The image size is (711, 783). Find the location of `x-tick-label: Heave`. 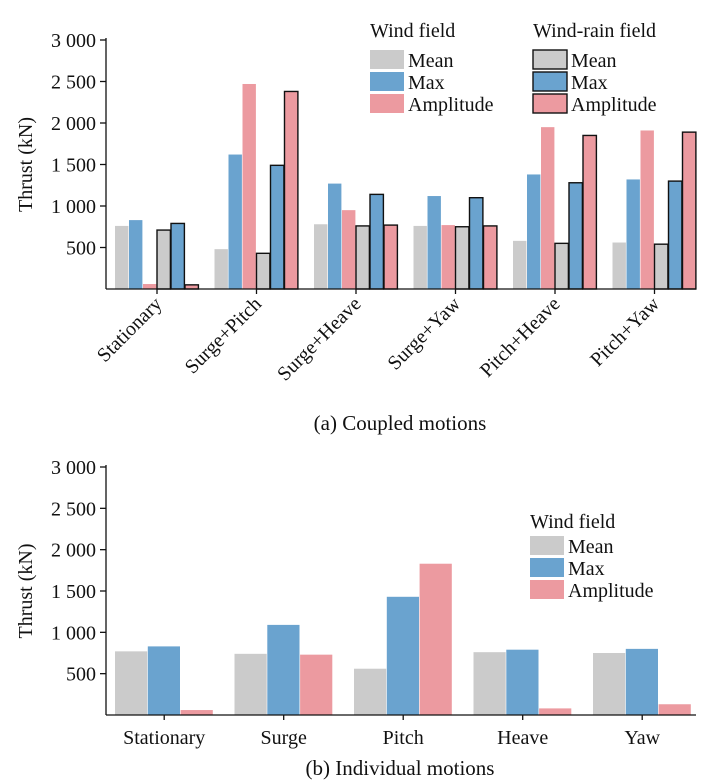

x-tick-label: Heave is located at coordinates (522, 738).